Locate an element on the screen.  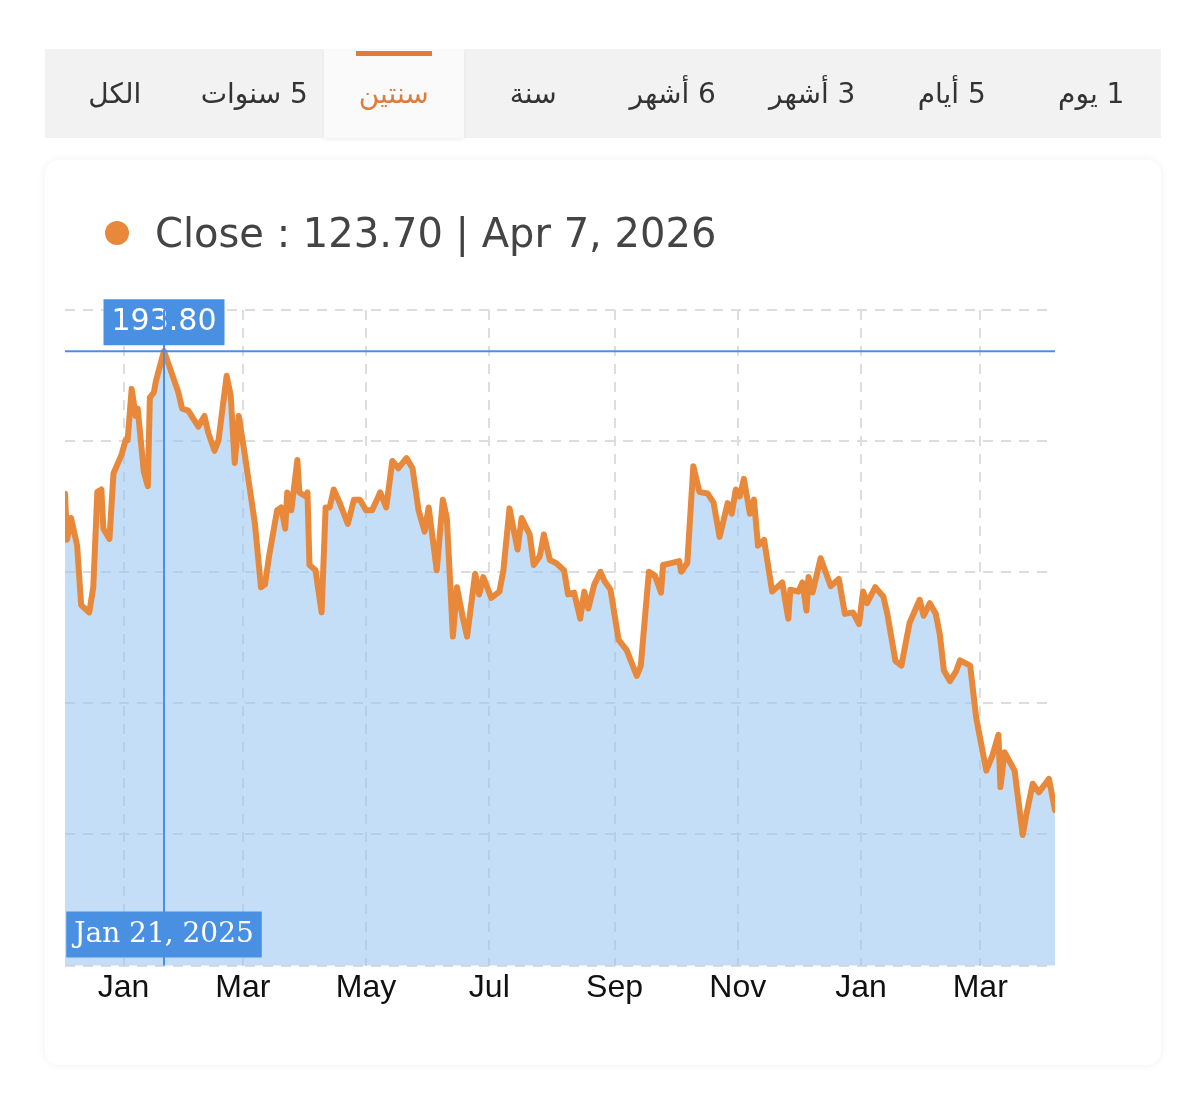
text: 5 أيام is located at coordinates (951, 93).